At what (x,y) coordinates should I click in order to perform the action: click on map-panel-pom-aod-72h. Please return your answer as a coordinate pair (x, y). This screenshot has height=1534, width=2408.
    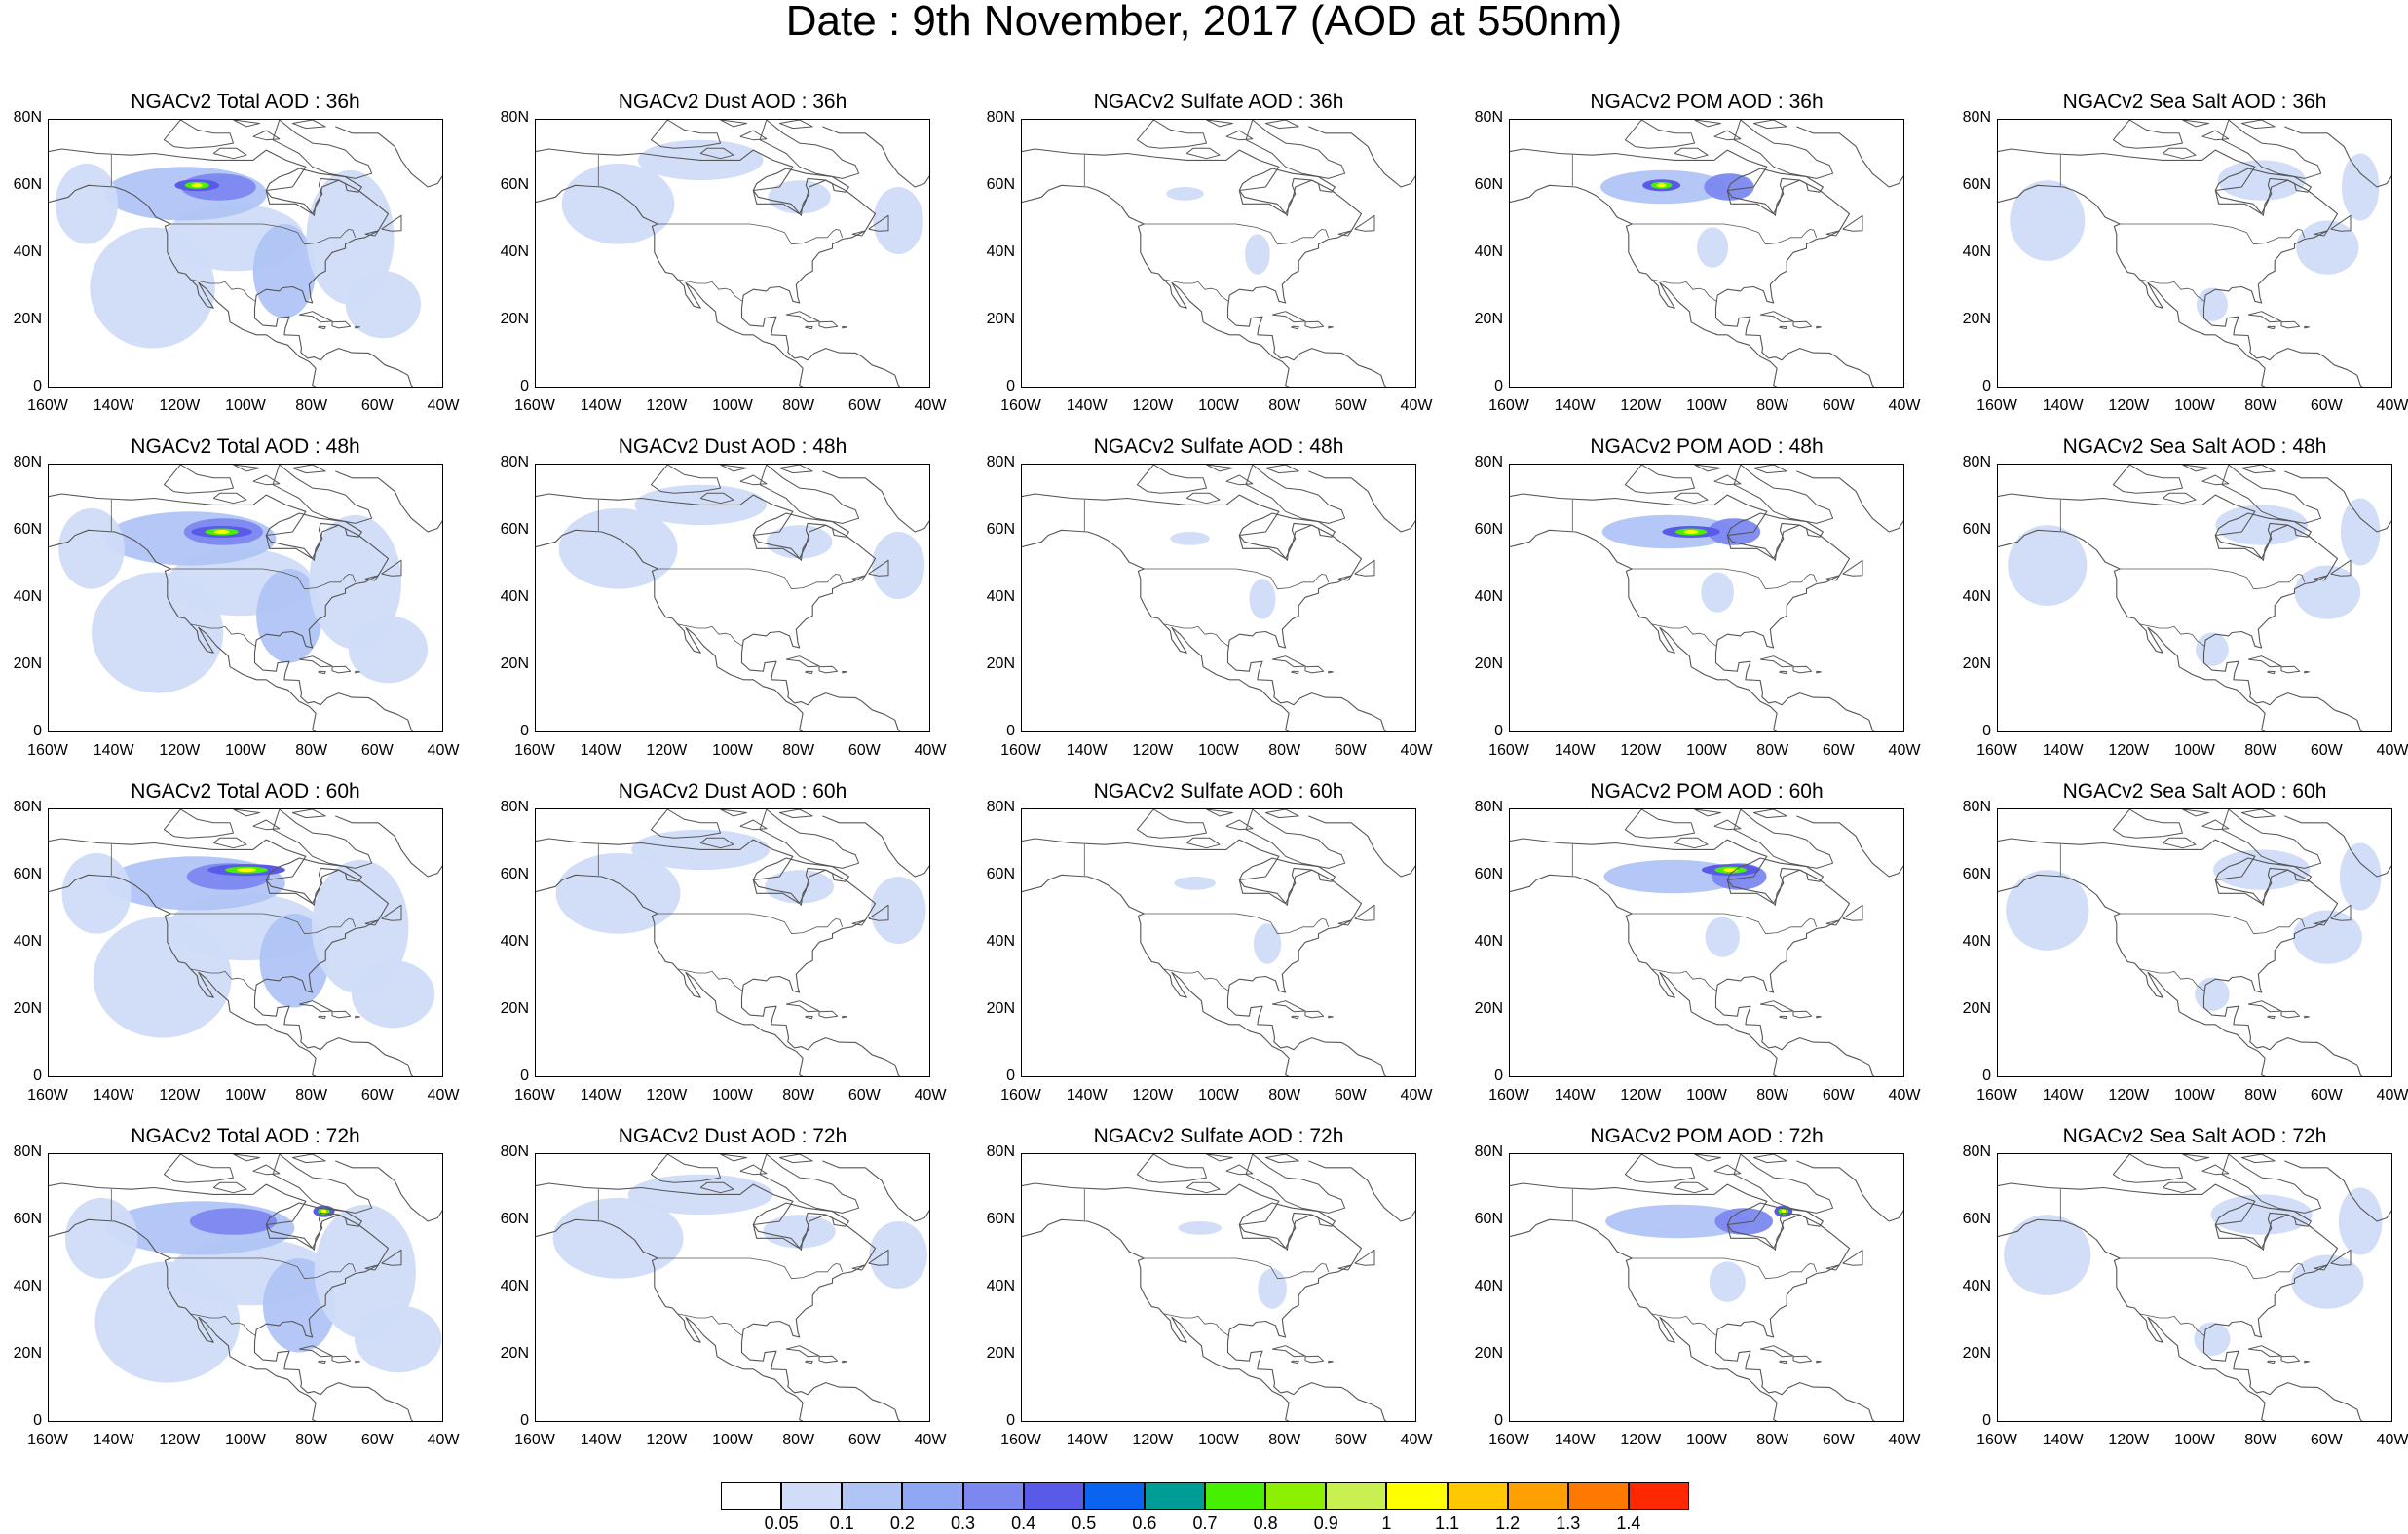
    Looking at the image, I should click on (1706, 1287).